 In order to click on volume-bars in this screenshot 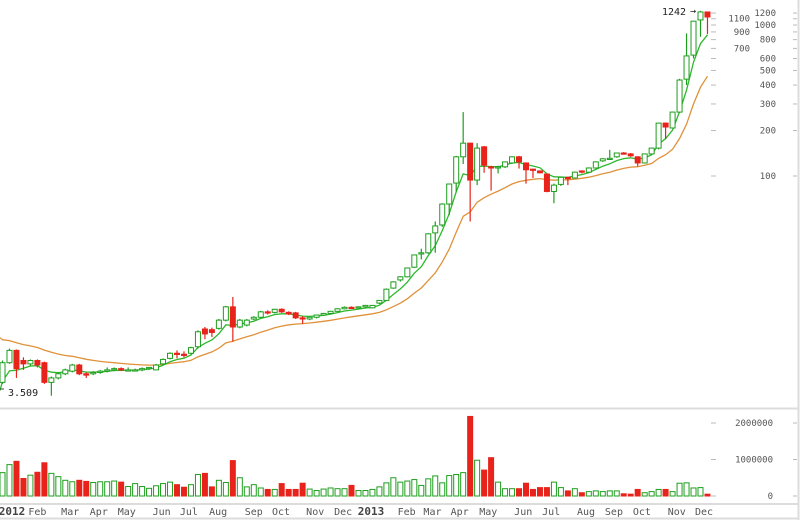, I will do `click(355, 456)`.